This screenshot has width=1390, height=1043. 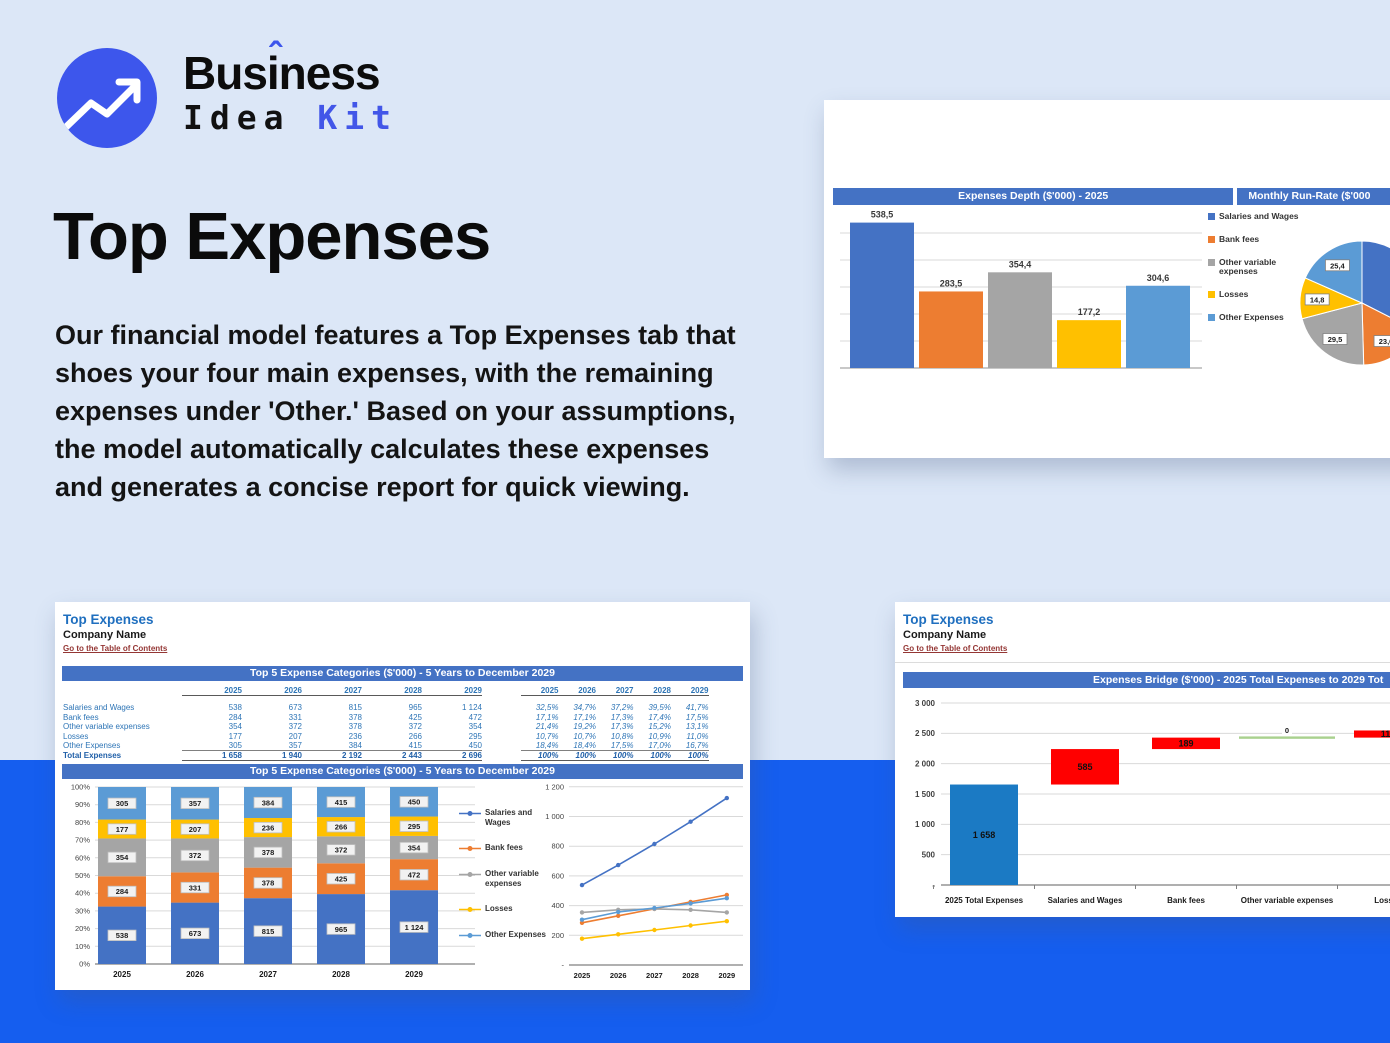 What do you see at coordinates (1375, 279) in the screenshot?
I see `pie-slice-Salaries and Wages` at bounding box center [1375, 279].